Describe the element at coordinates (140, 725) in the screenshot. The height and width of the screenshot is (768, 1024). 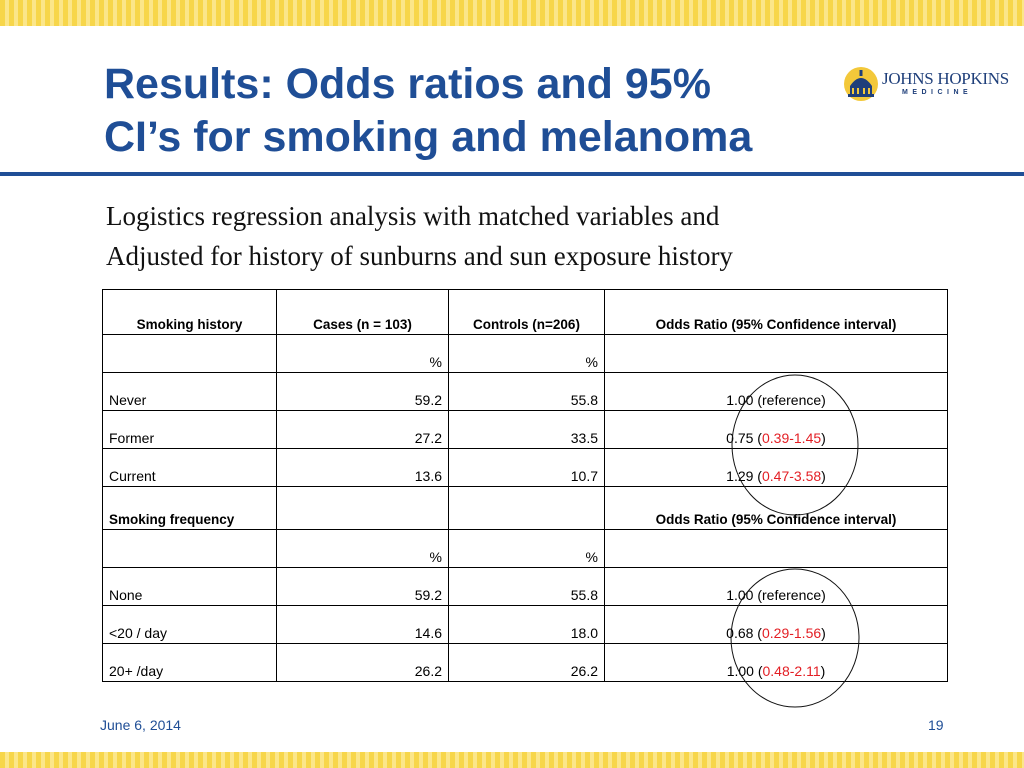
I see `footer-date: June 6, 2014` at that location.